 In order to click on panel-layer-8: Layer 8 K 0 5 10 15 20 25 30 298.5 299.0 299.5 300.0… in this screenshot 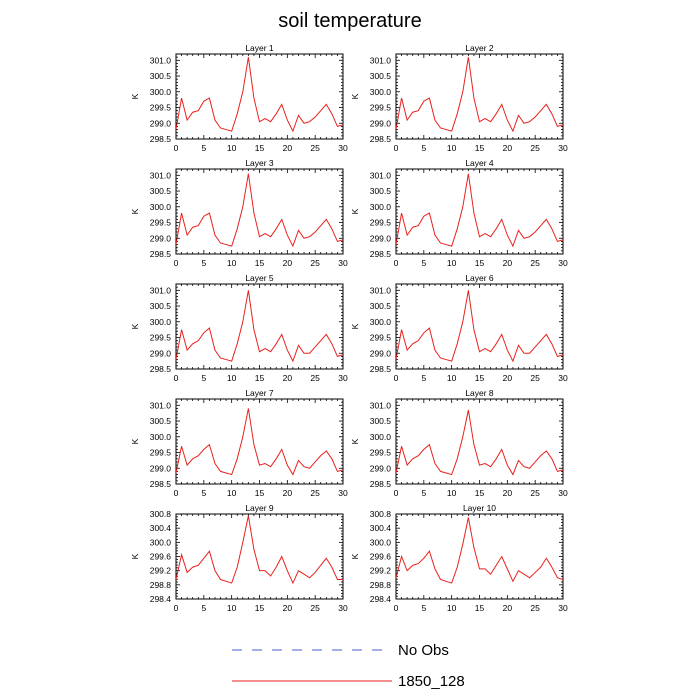, I will do `click(459, 443)`.